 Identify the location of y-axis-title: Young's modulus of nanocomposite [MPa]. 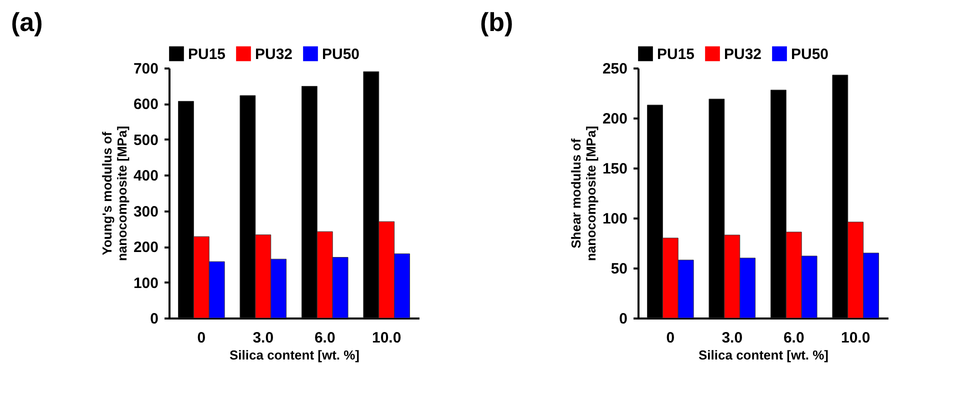
(114, 194).